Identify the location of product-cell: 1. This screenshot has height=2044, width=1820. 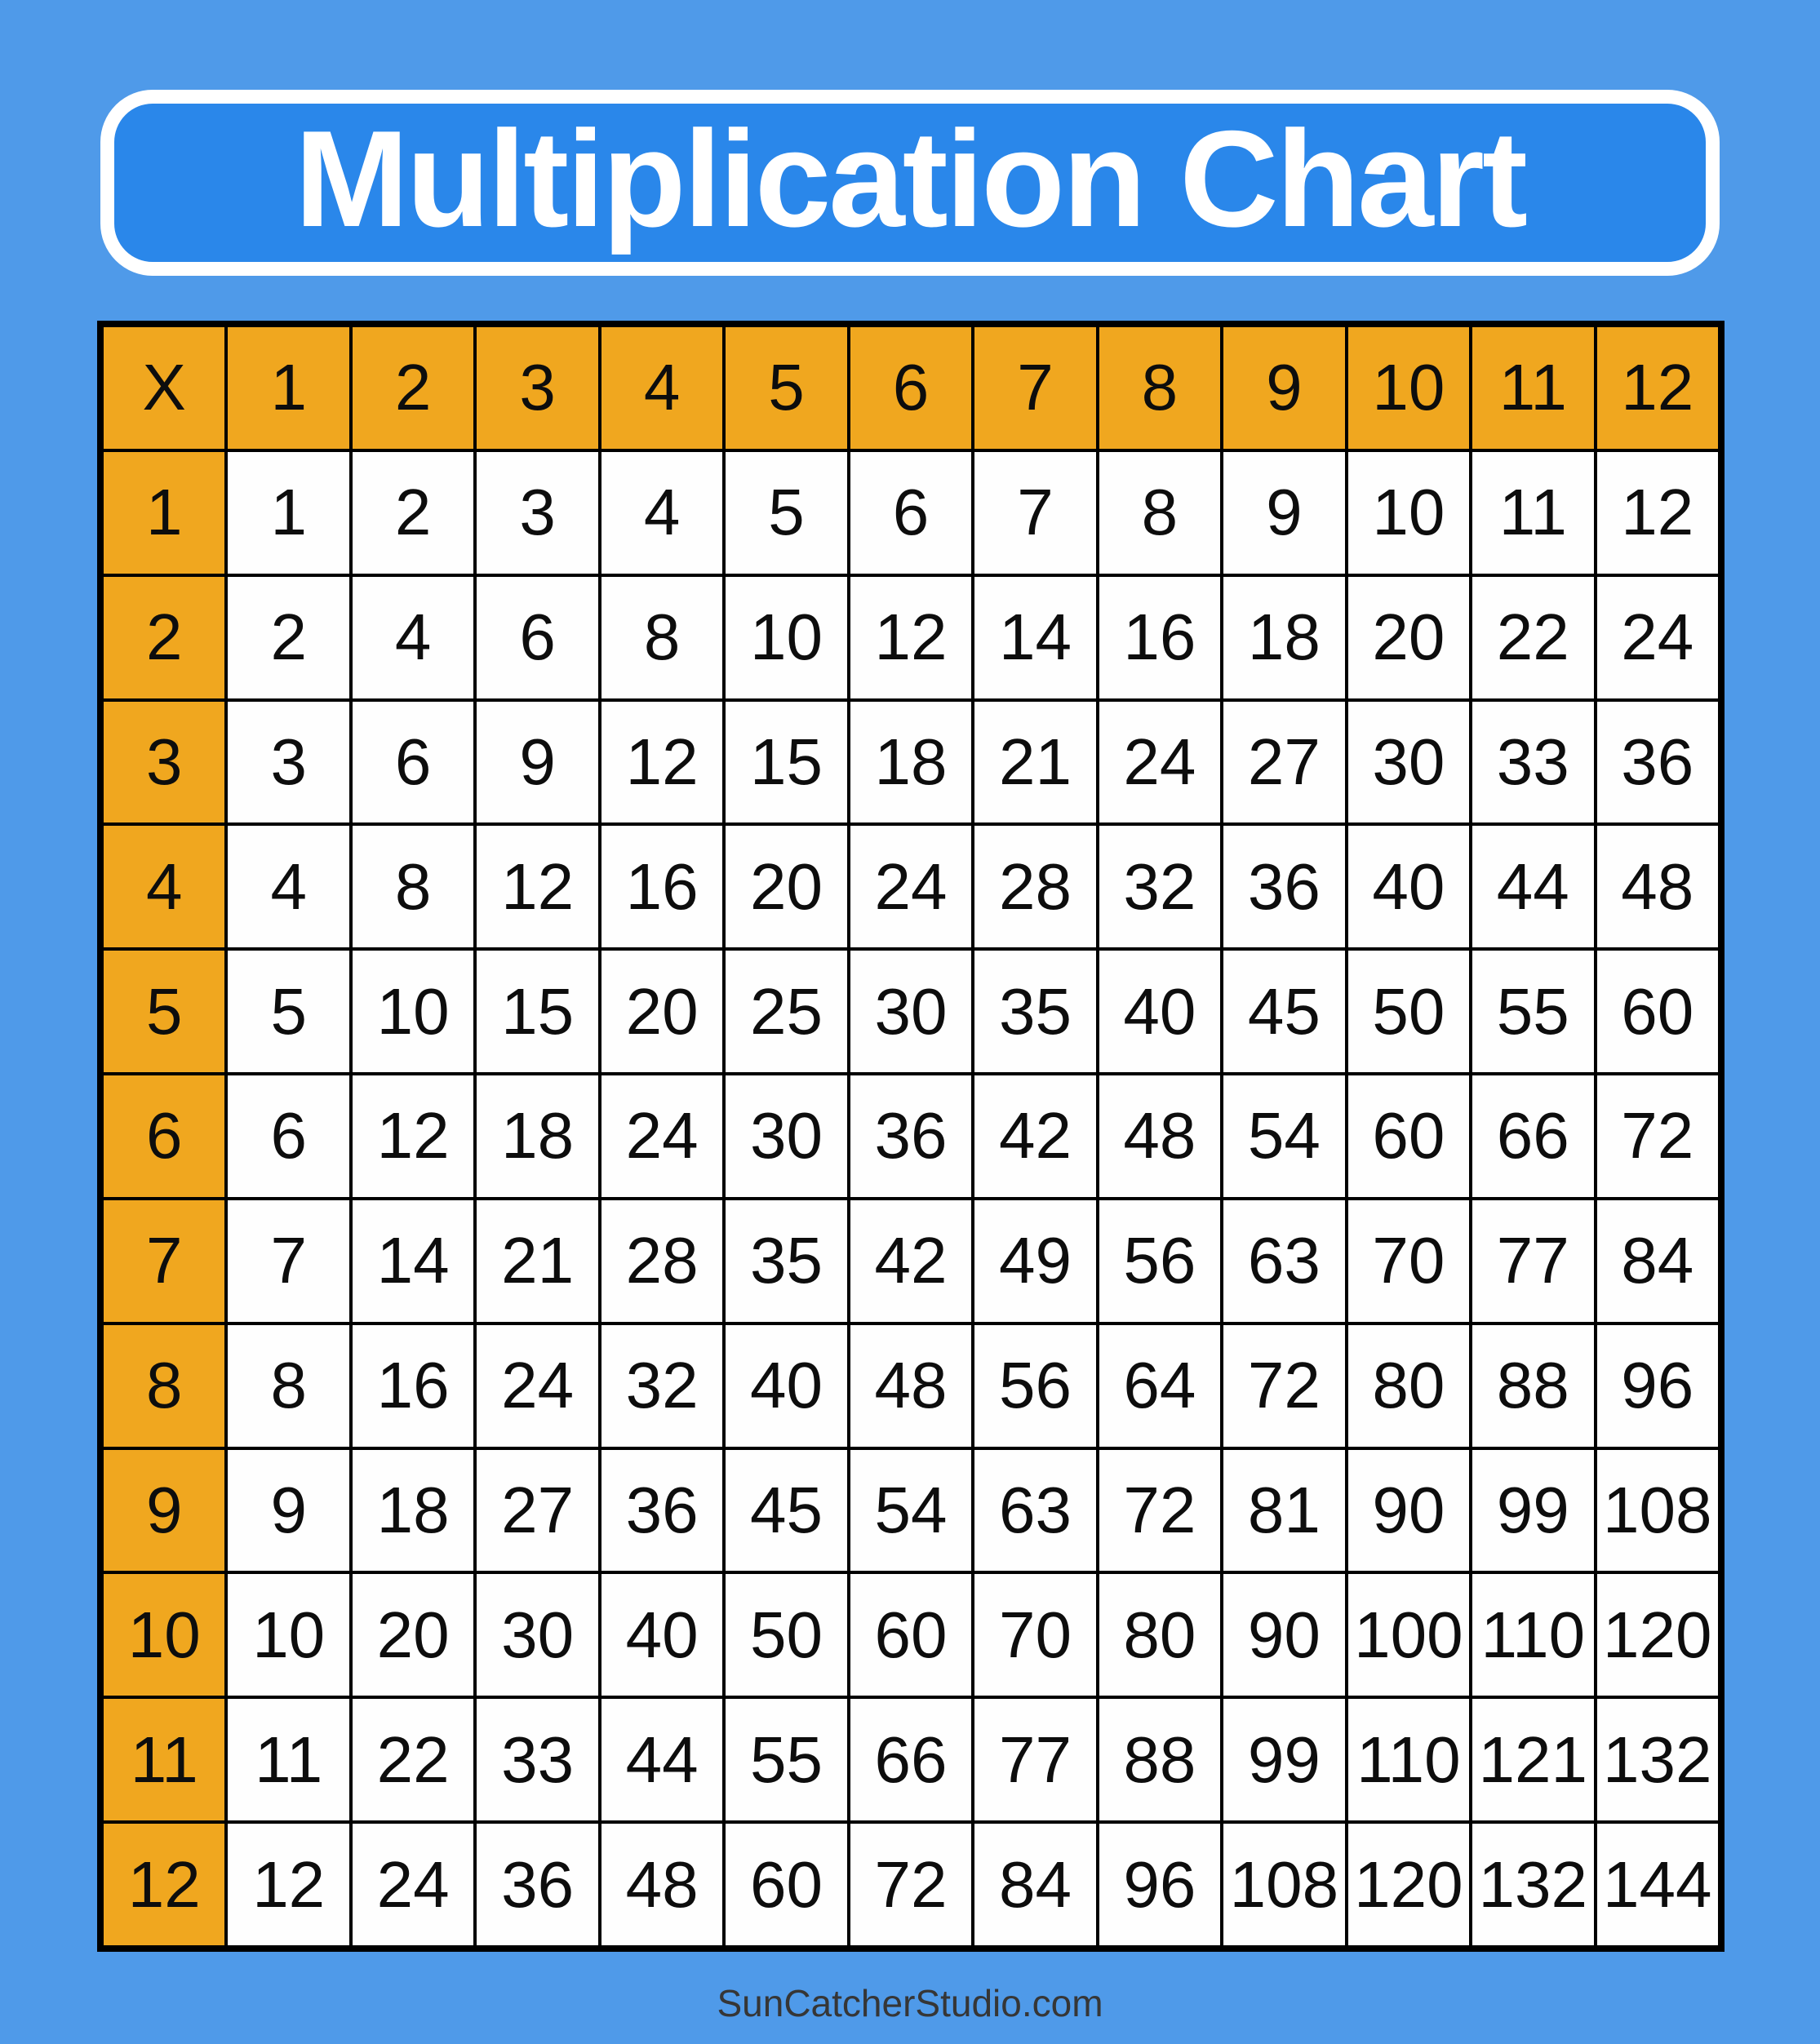
(288, 512).